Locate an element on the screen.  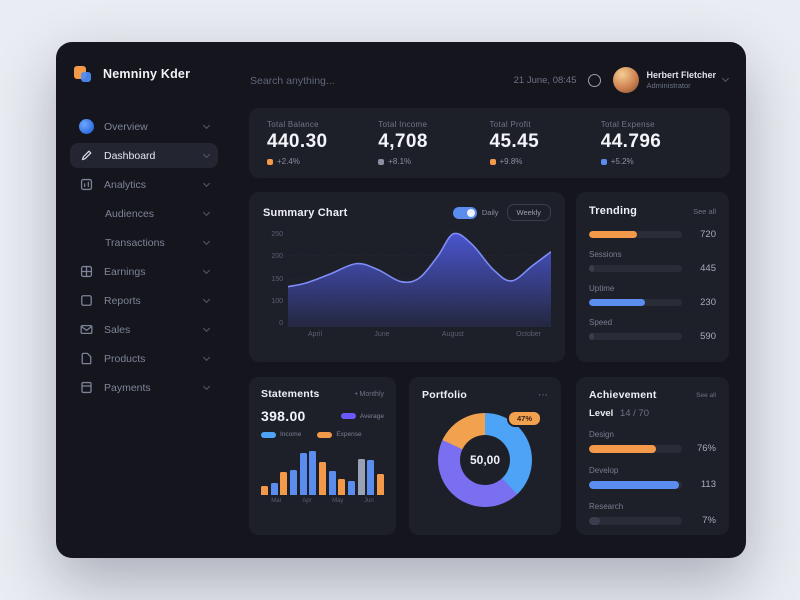
stat-total-income: Total Income 4,708 +8.1% is located at coordinates (433, 143).